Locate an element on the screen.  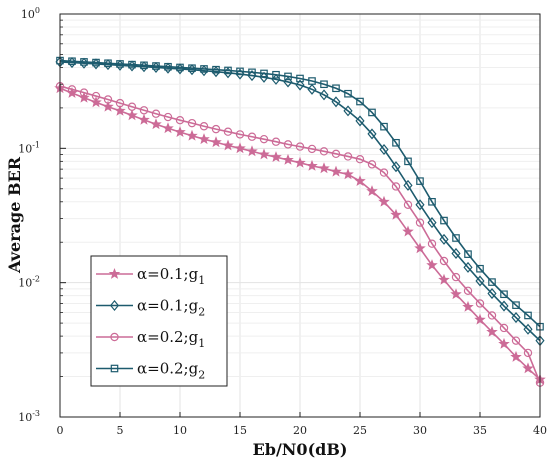
y-tick-label: 10-1 is located at coordinates (29, 147).